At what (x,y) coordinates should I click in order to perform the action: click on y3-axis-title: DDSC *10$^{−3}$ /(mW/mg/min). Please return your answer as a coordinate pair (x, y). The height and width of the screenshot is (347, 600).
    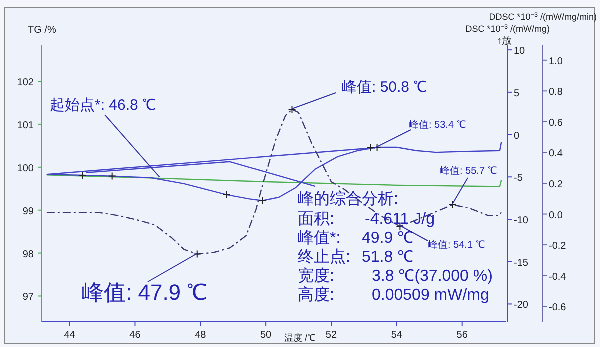
    Looking at the image, I should click on (543, 17).